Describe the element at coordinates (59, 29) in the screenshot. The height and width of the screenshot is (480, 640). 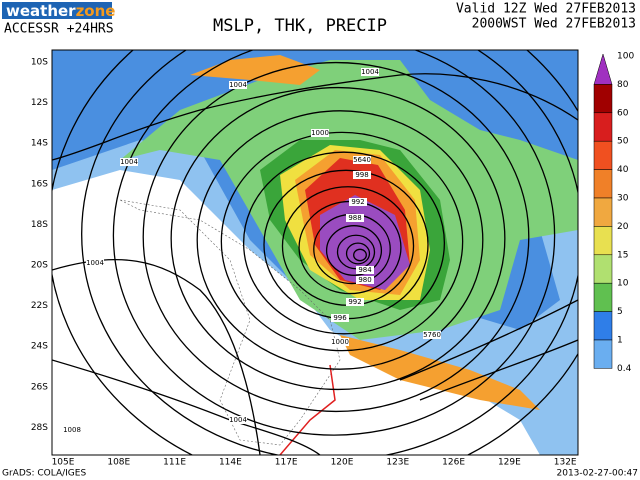
I see `model-label: ACCESSR +24HRS` at that location.